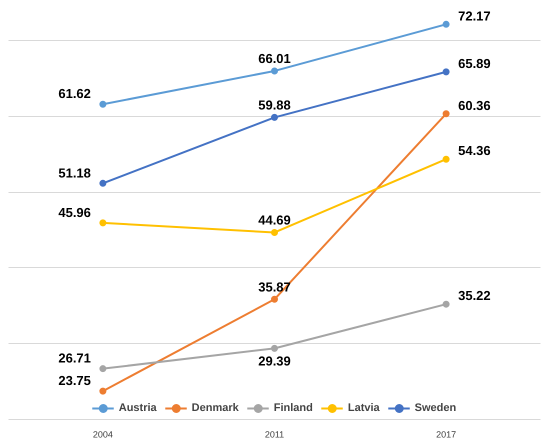 Image resolution: width=552 pixels, height=446 pixels. What do you see at coordinates (474, 63) in the screenshot?
I see `data-label: 65.89` at bounding box center [474, 63].